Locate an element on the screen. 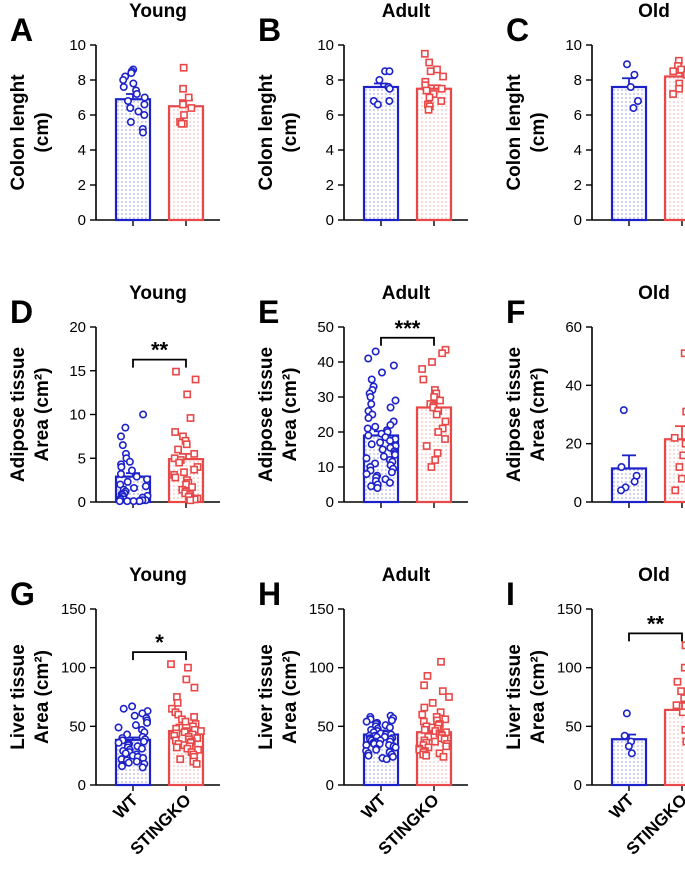 The width and height of the screenshot is (685, 872). y-tick-label: 4 is located at coordinates (330, 150).